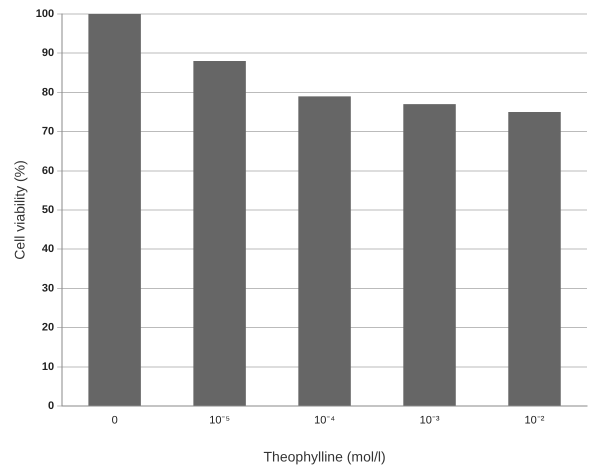  I want to click on x-tick-label: 10⁻⁵, so click(219, 420).